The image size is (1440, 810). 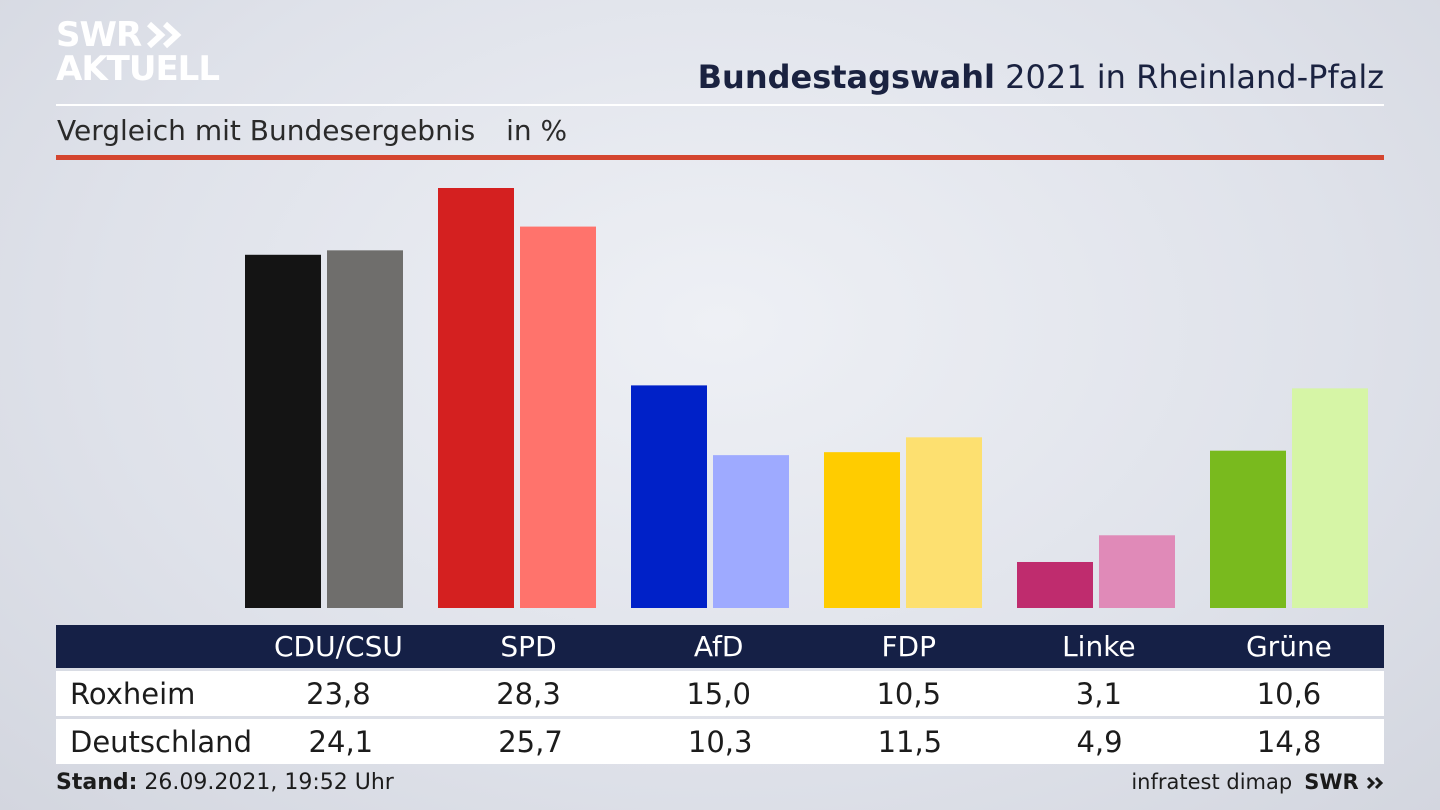 I want to click on timestamp: Stand: 26.09.2021, 19:52 Uhr, so click(x=225, y=782).